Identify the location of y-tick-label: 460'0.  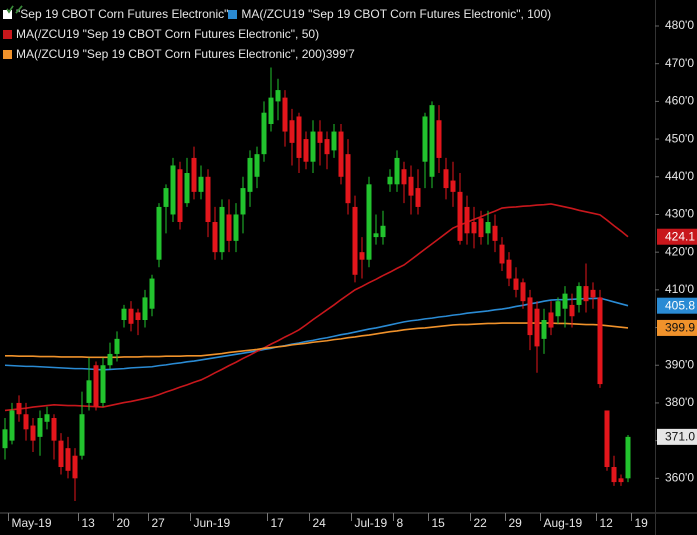
(679, 101).